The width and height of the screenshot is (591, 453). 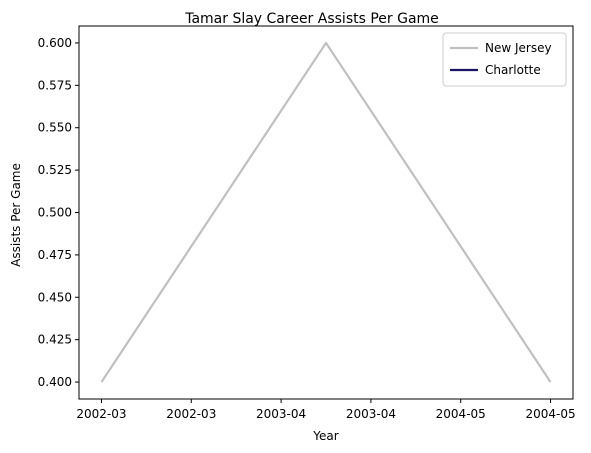 I want to click on legend-box, so click(x=504, y=59).